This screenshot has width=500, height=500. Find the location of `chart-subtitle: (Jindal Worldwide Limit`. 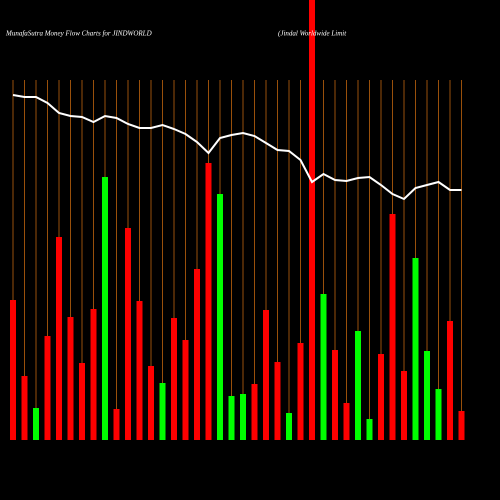

chart-subtitle: (Jindal Worldwide Limit is located at coordinates (312, 34).